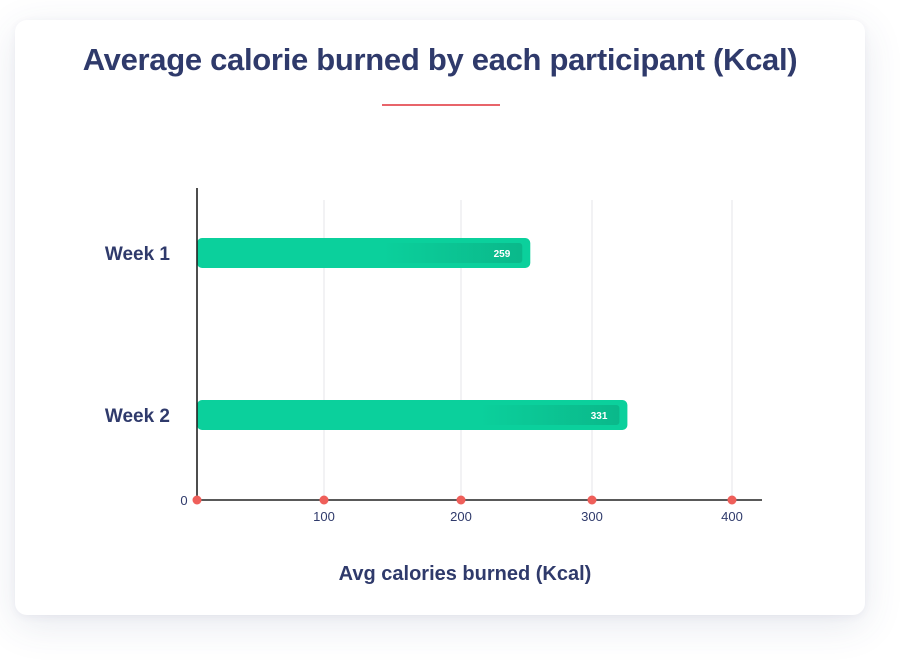  Describe the element at coordinates (461, 516) in the screenshot. I see `x-tick-label: 200` at that location.